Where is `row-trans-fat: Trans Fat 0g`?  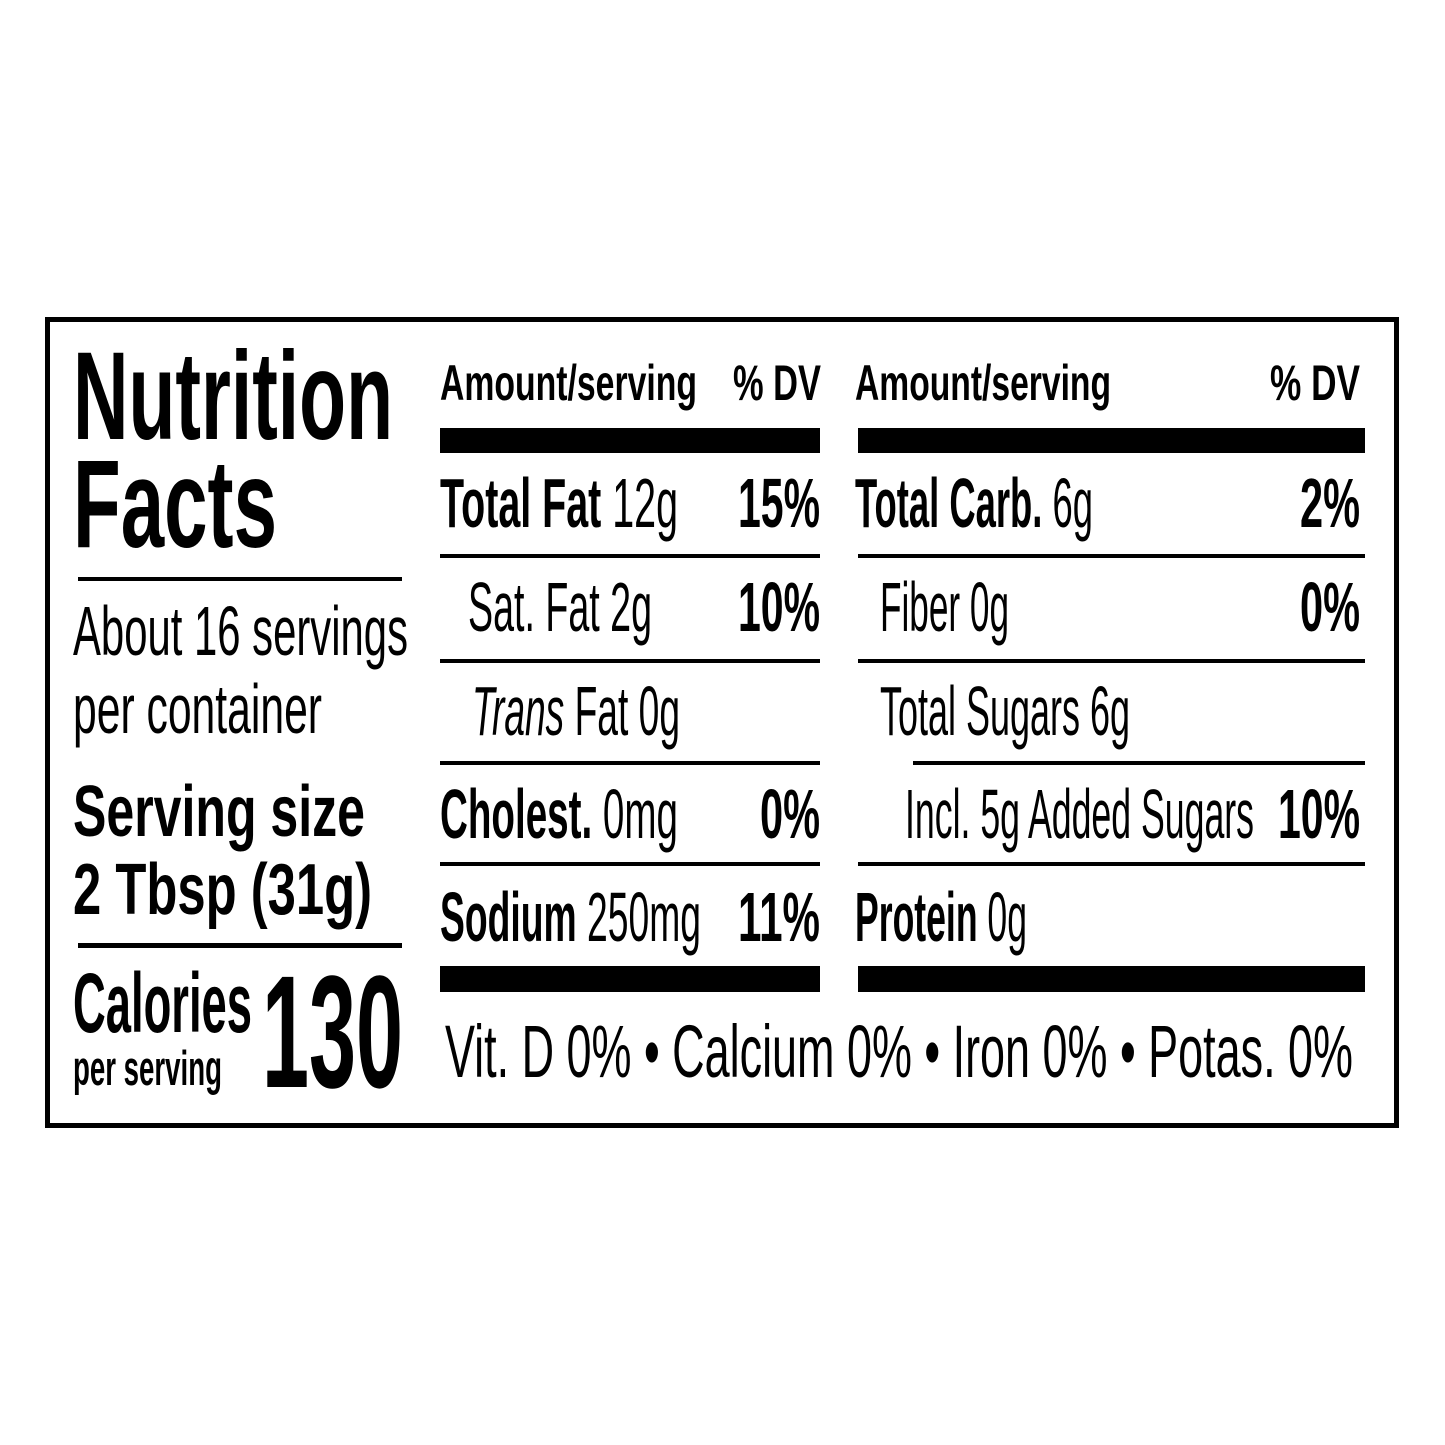
row-trans-fat: Trans Fat 0g is located at coordinates (576, 711).